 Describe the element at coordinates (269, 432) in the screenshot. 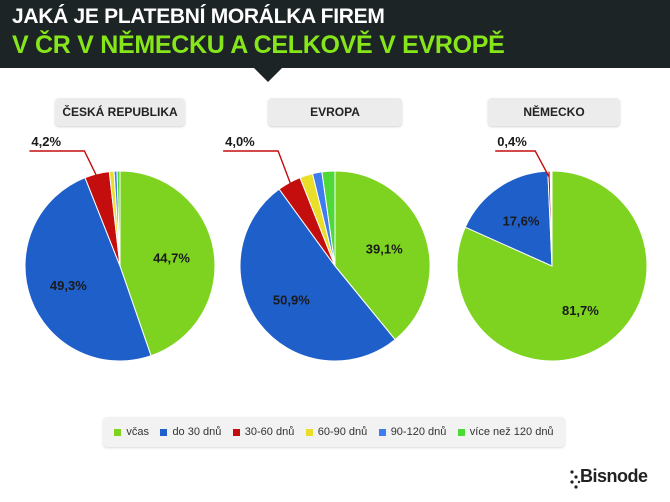

I see `legend-label: 30-60 dnů` at that location.